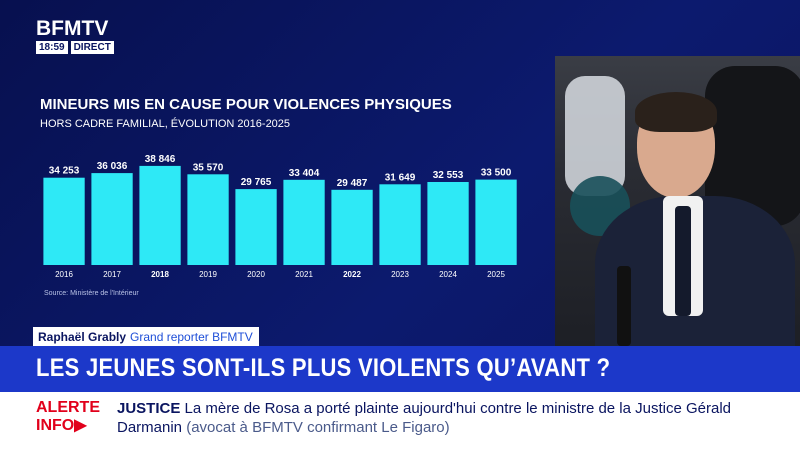 This screenshot has width=800, height=450. I want to click on tick-label-2024: 2024, so click(448, 274).